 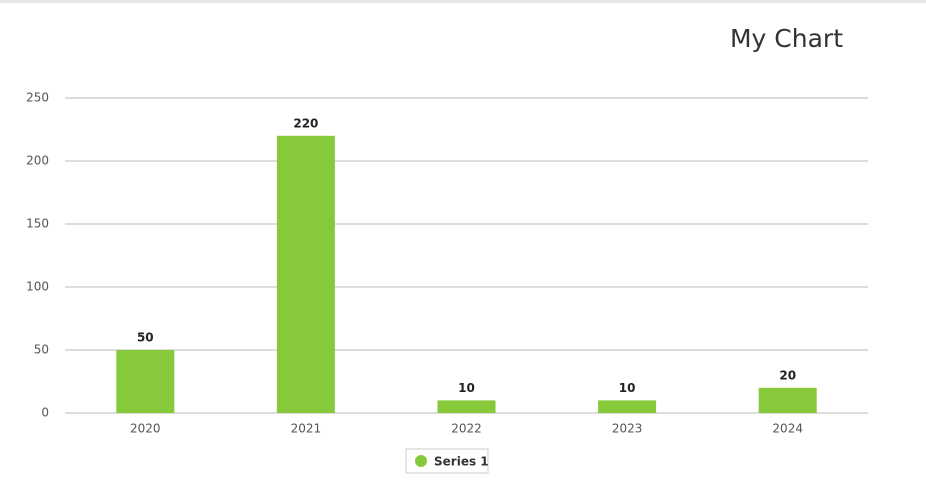 What do you see at coordinates (145, 338) in the screenshot?
I see `data-label: 50` at bounding box center [145, 338].